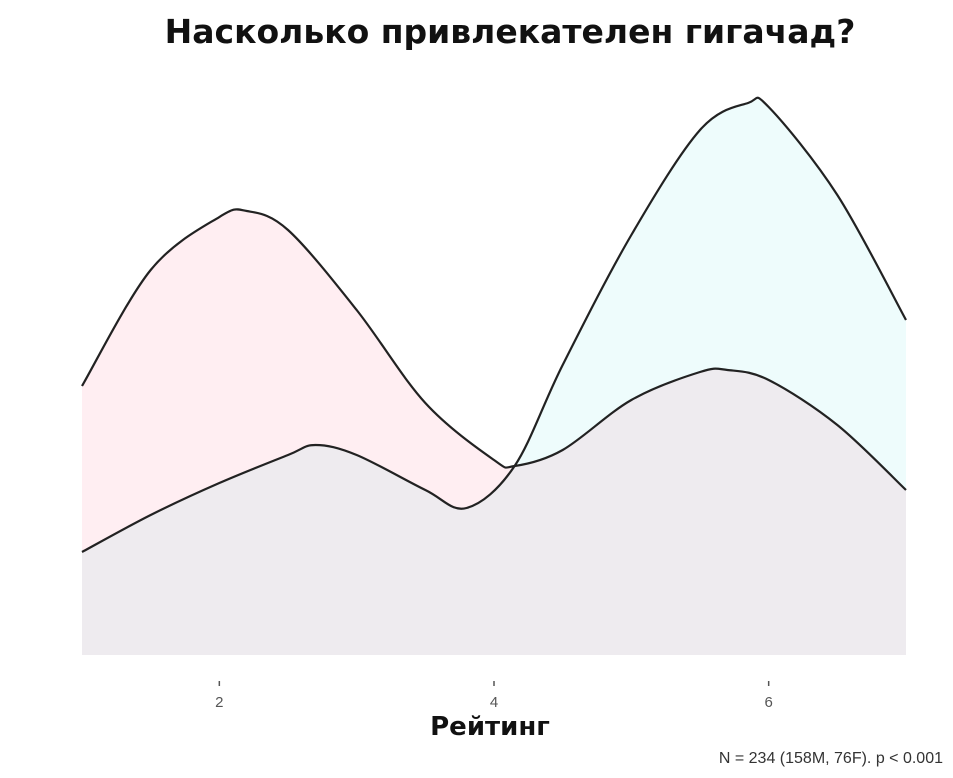 The height and width of the screenshot is (778, 953). I want to click on x-tick-label: 6, so click(768, 702).